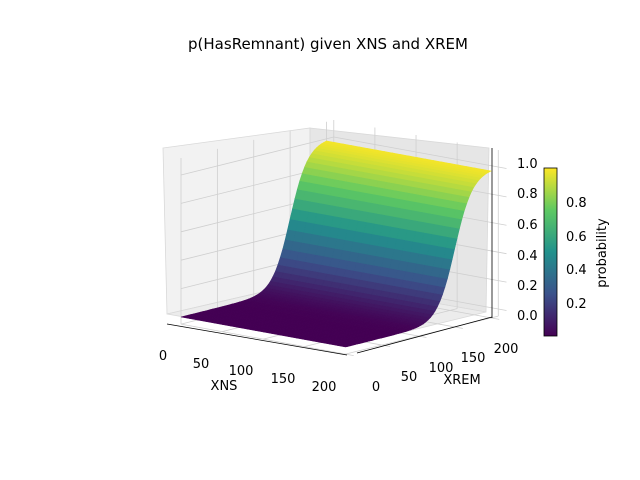 The width and height of the screenshot is (640, 480). I want to click on x-tick-label: 100, so click(241, 371).